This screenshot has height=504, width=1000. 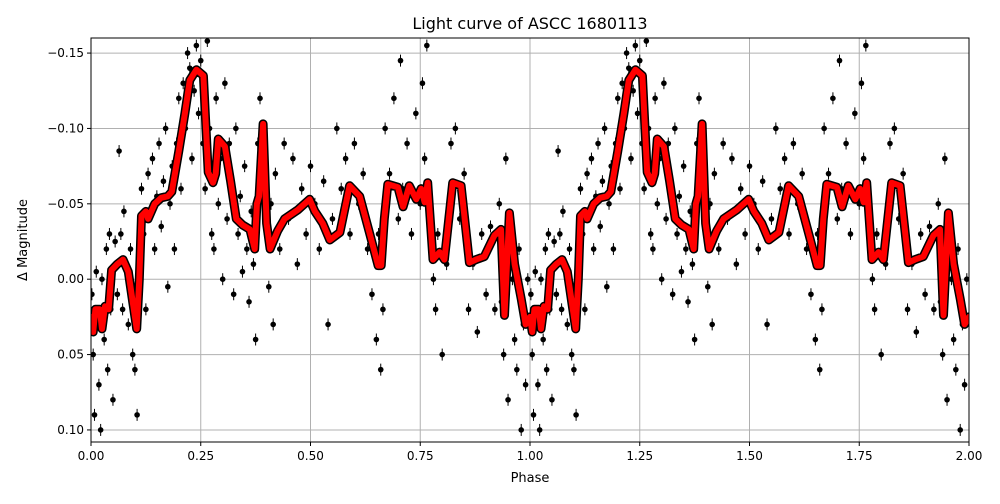 I want to click on x-tick-label: 0.50, so click(x=310, y=456).